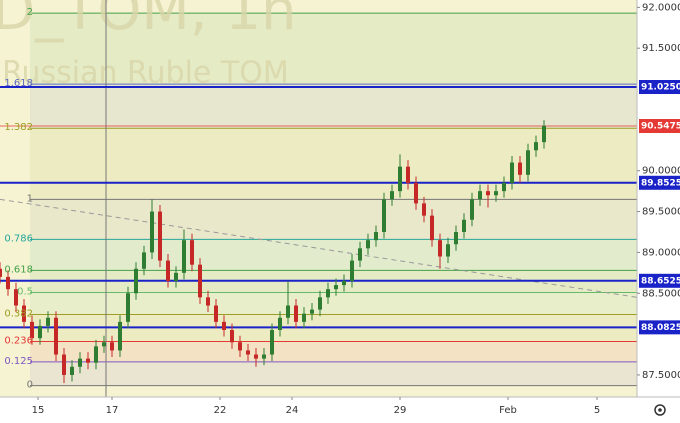 The image size is (680, 423). What do you see at coordinates (30, 198) in the screenshot?
I see `fib-label: 1` at bounding box center [30, 198].